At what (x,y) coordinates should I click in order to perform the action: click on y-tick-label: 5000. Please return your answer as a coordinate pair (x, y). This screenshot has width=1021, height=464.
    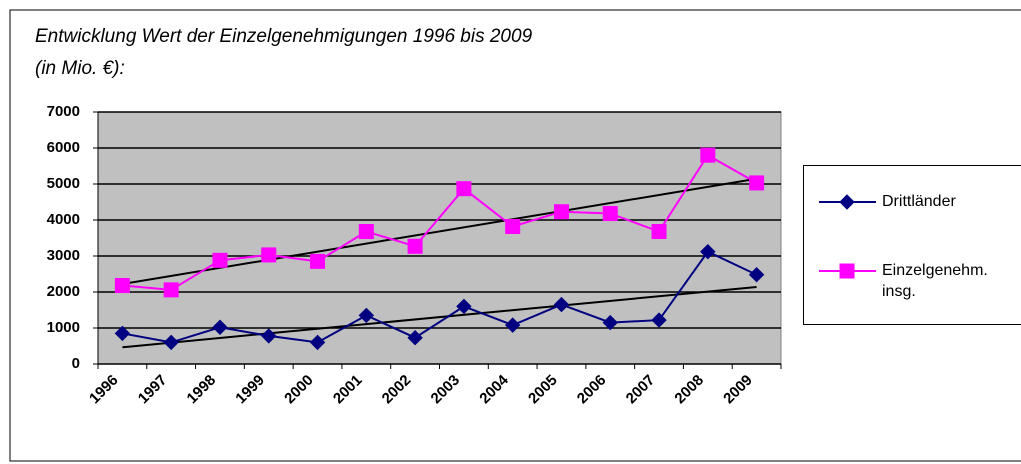
    Looking at the image, I should click on (63, 183).